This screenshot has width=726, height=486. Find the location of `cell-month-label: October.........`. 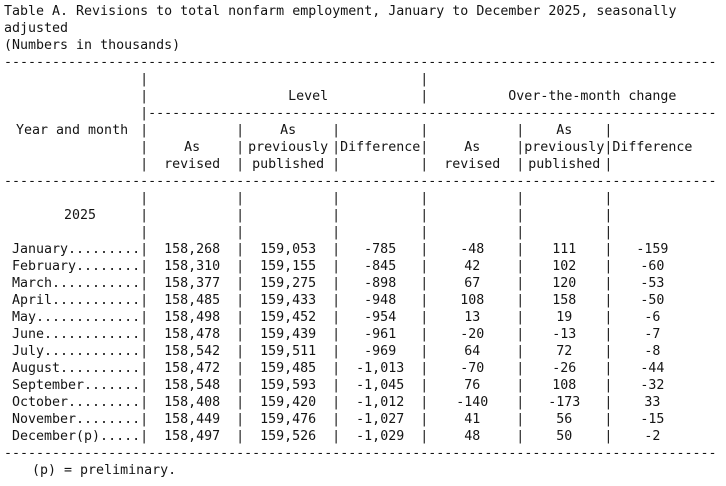

cell-month-label: October......... is located at coordinates (76, 402).